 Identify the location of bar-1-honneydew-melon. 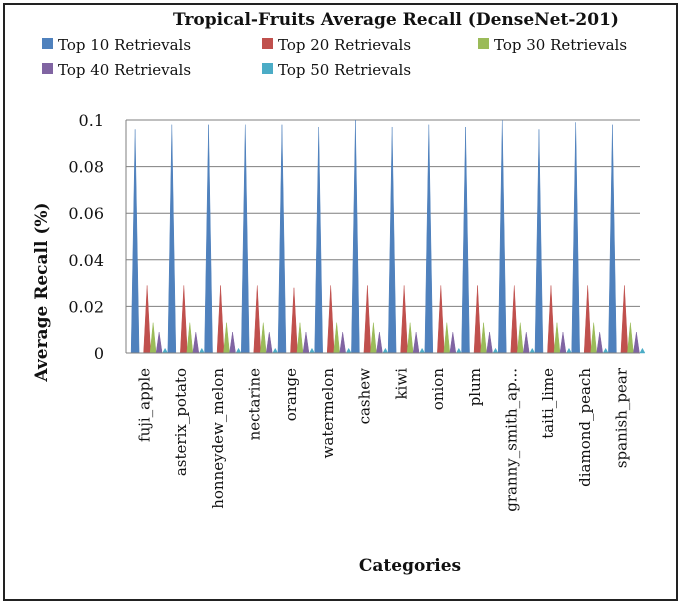
(208, 239).